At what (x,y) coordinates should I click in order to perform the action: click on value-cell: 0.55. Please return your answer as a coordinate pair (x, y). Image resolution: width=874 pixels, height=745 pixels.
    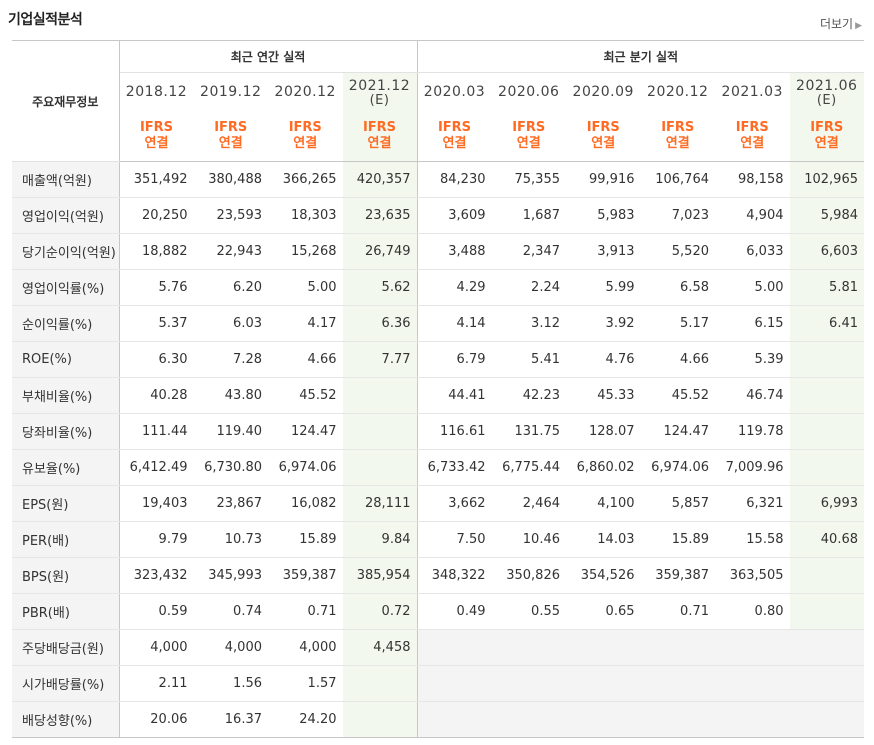
    Looking at the image, I should click on (528, 611).